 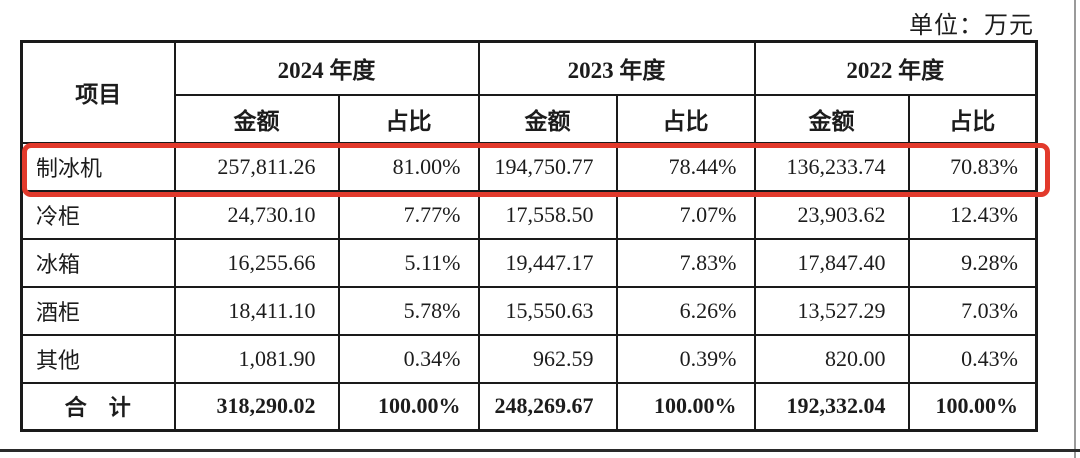 I want to click on cell-amount-2023: 194,750.77, so click(x=547, y=166).